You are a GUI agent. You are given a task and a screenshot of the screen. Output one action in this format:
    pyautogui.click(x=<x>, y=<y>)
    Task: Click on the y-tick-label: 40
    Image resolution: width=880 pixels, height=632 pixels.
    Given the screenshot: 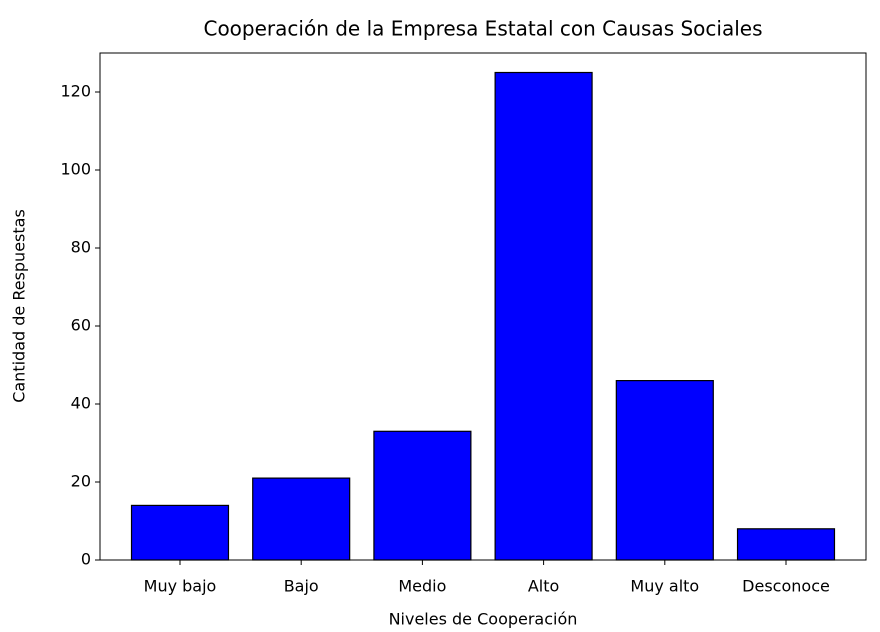 What is the action you would take?
    pyautogui.click(x=81, y=403)
    